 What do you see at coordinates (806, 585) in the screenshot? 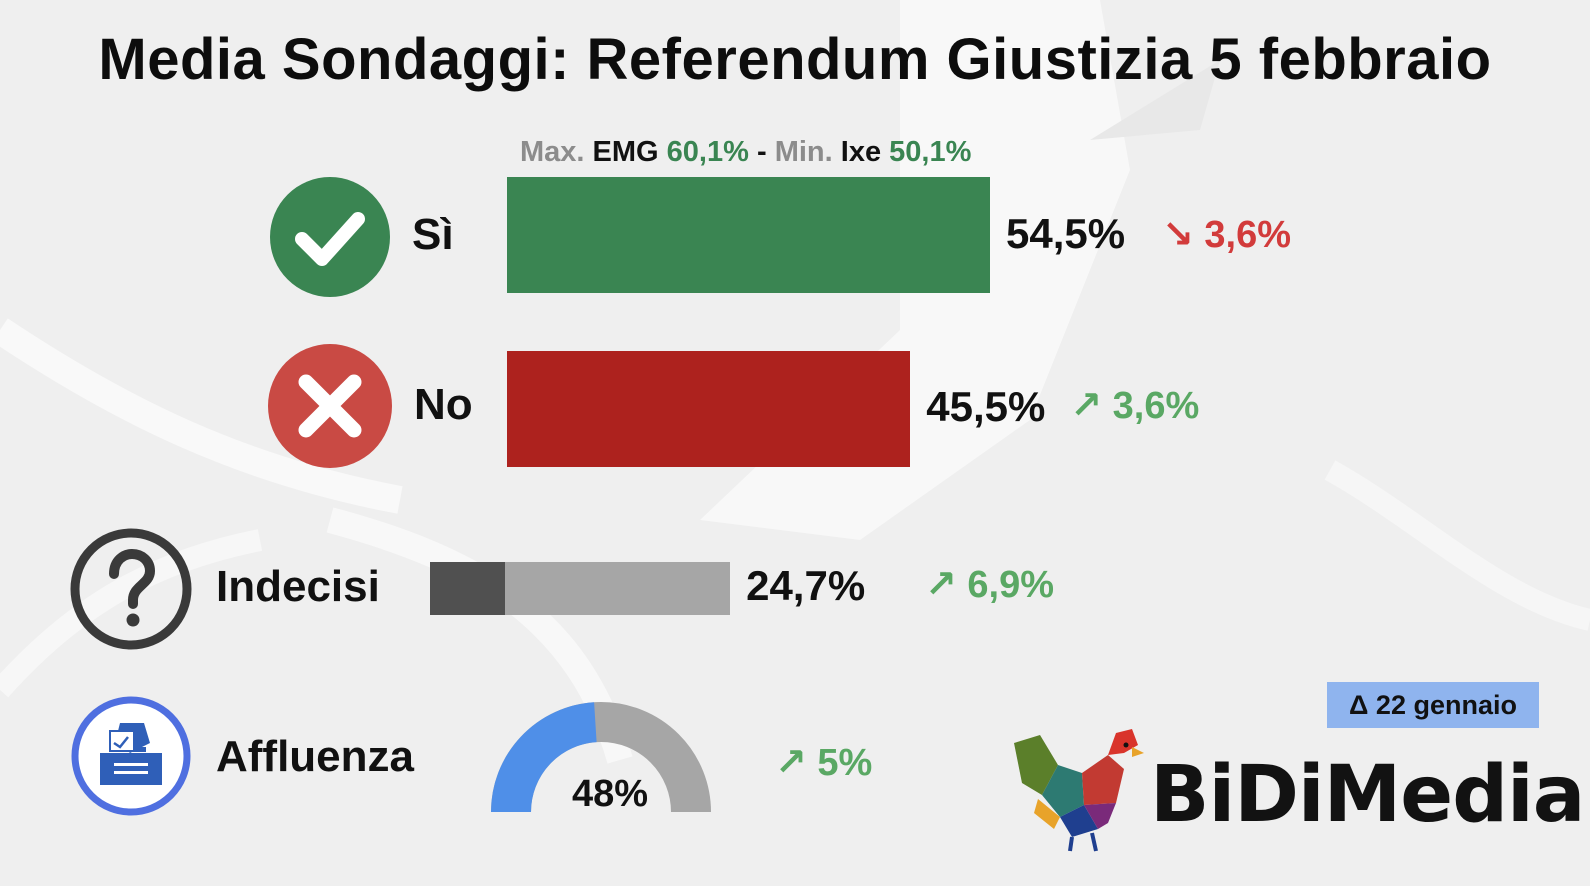
I see `indecisi-value: 24,7%` at bounding box center [806, 585].